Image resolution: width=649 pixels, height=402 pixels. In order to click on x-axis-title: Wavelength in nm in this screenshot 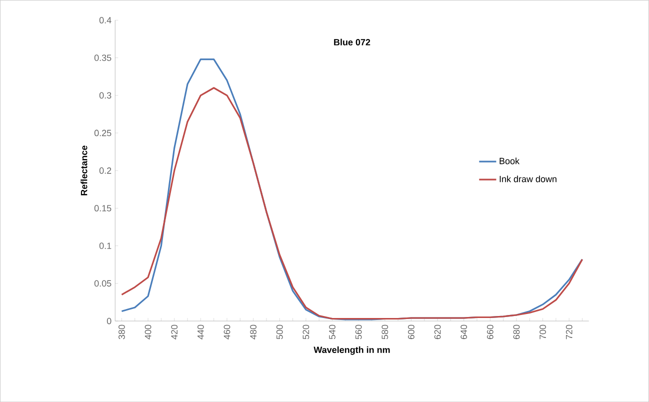, I will do `click(352, 350)`.